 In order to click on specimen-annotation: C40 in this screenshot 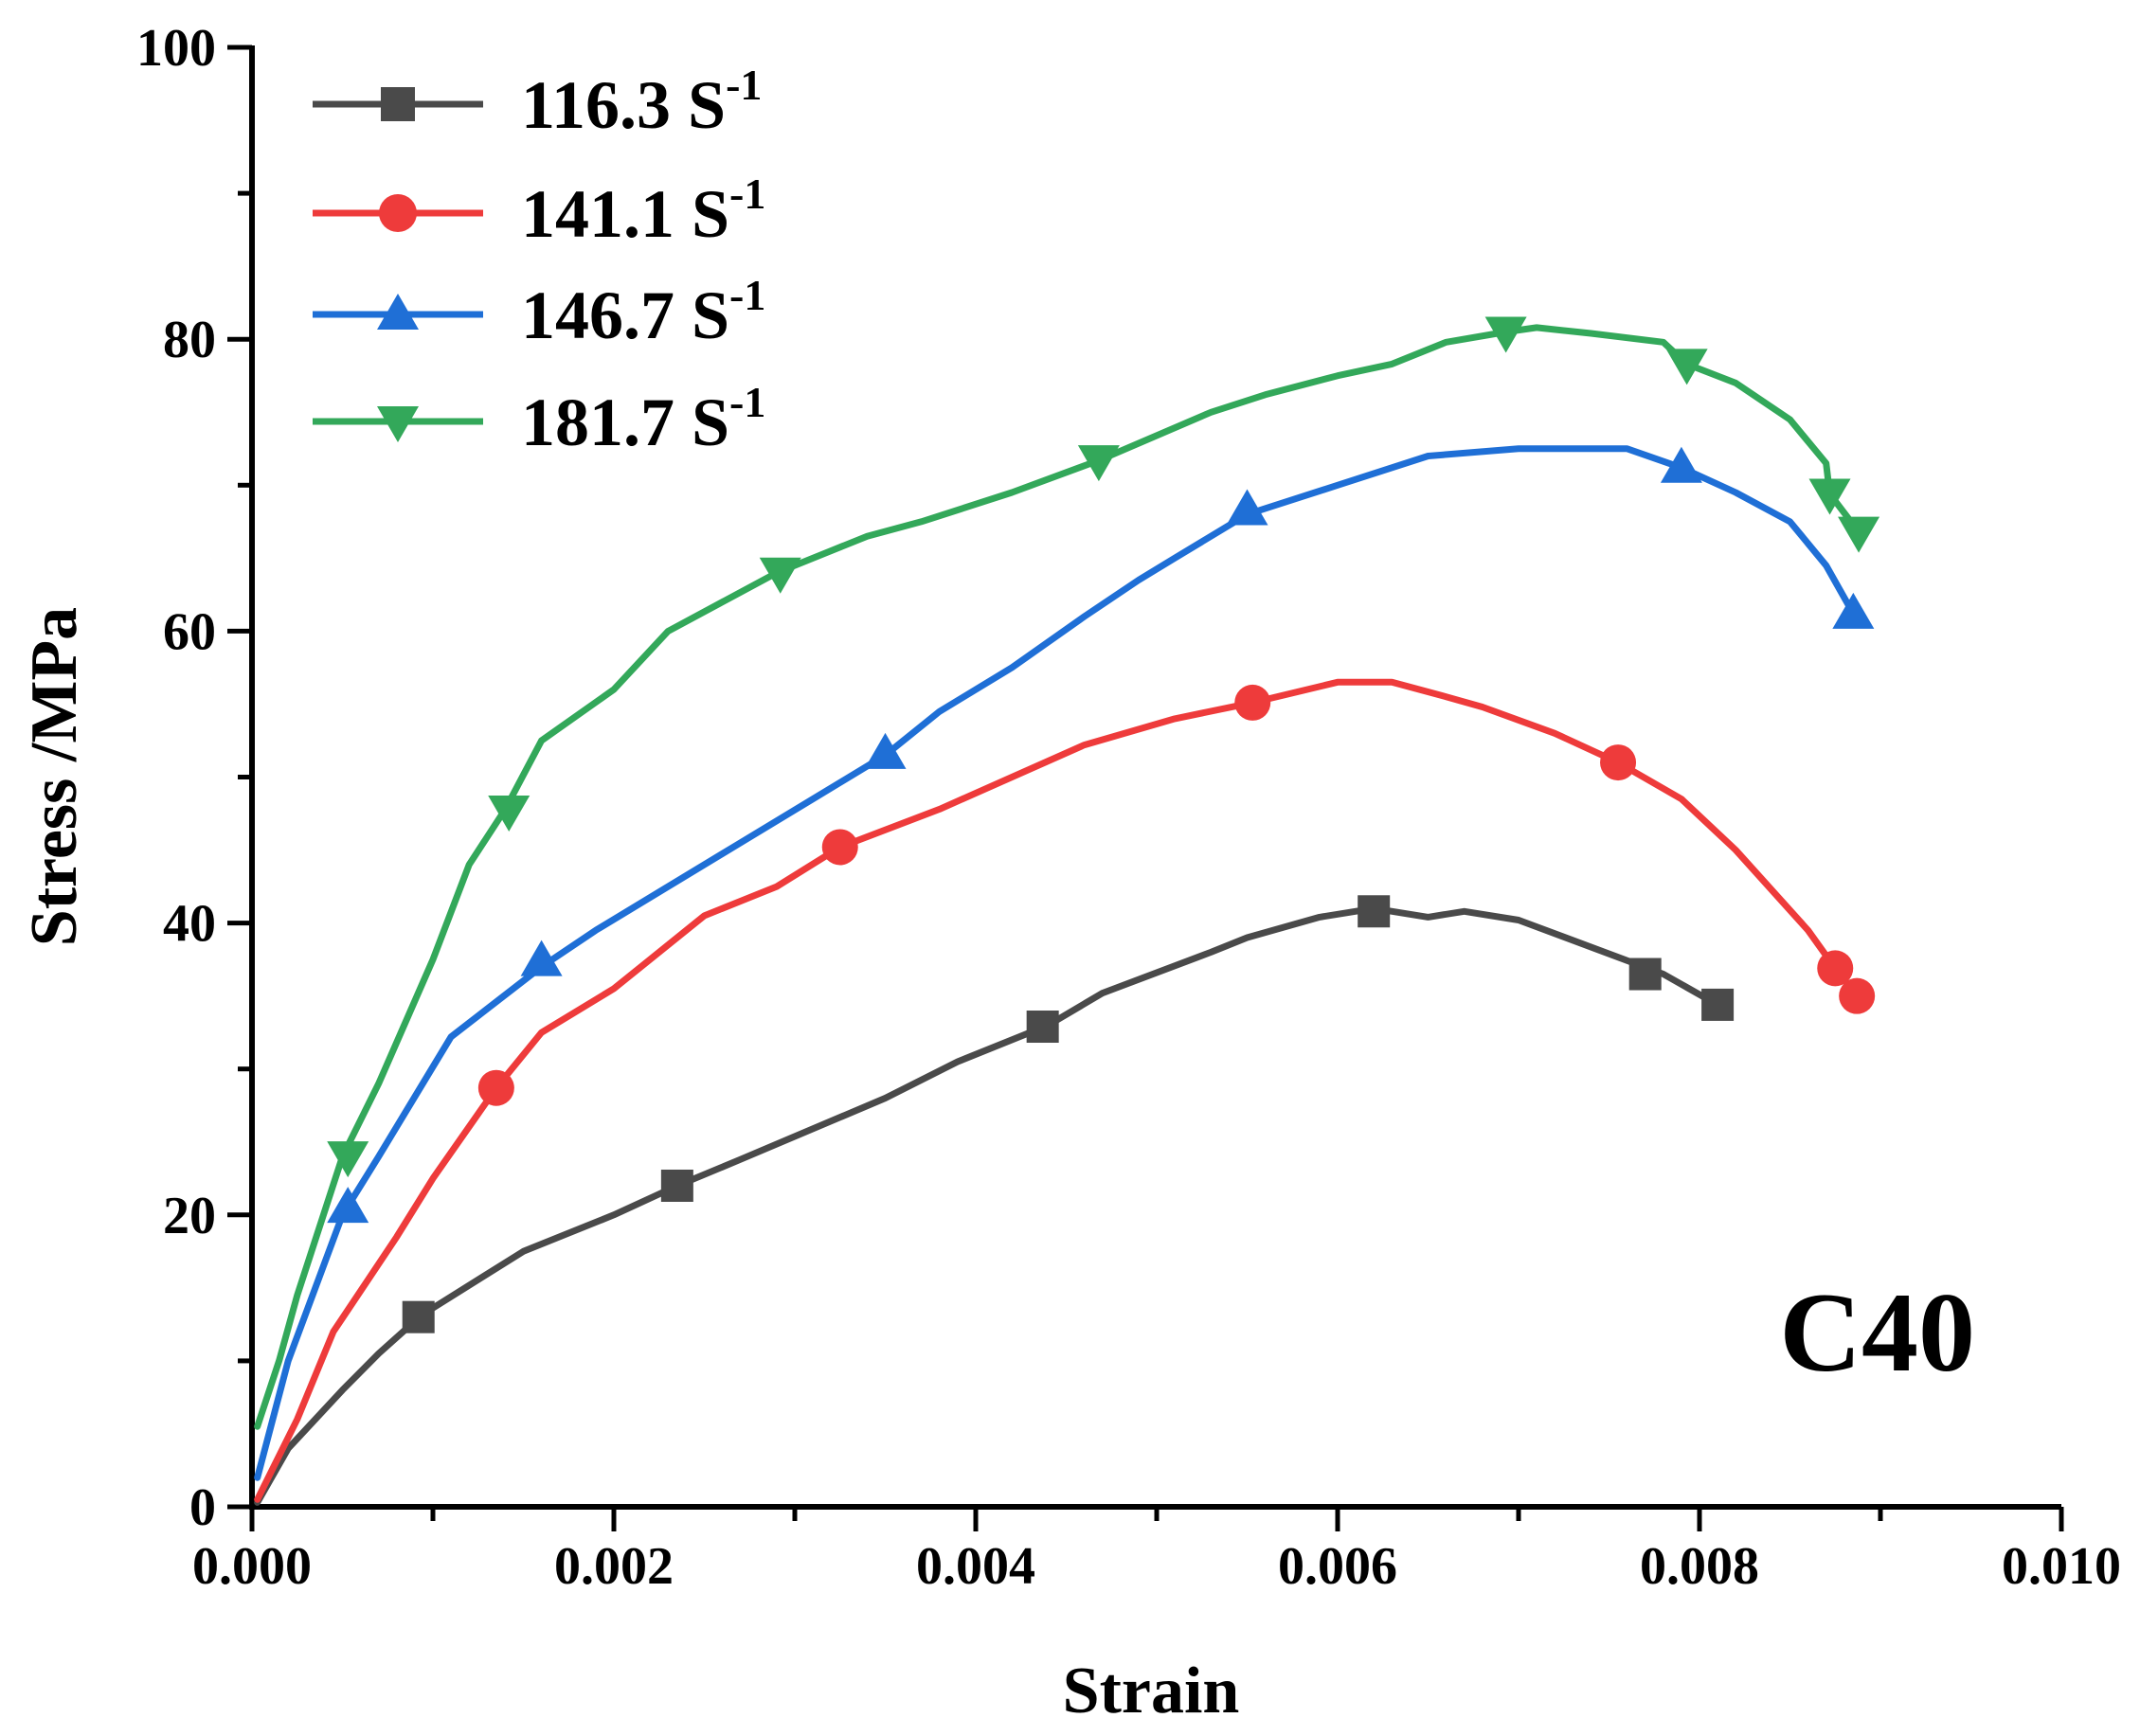, I will do `click(1877, 1332)`.